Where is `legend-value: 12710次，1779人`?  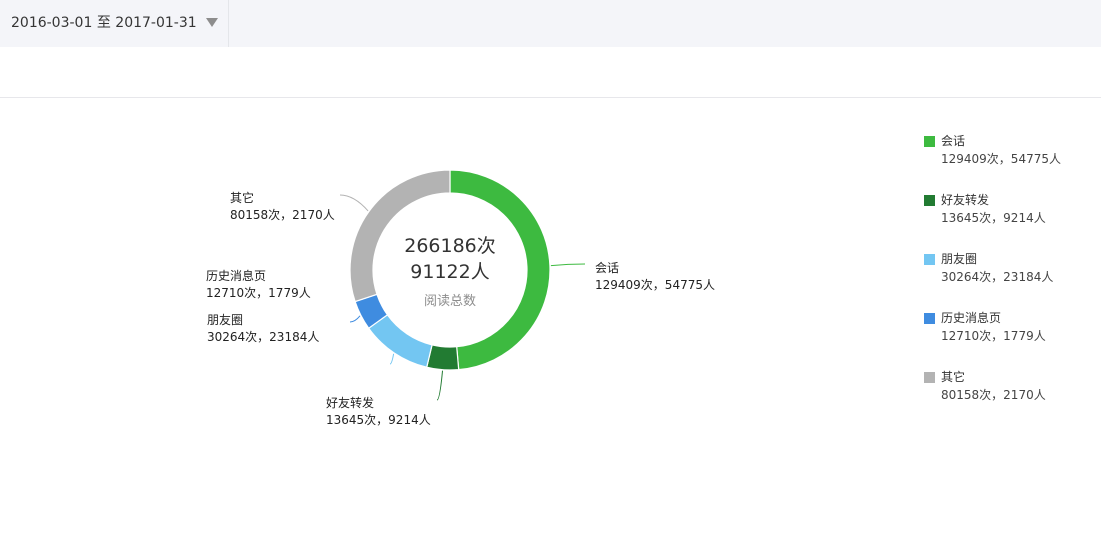
legend-value: 12710次，1779人 is located at coordinates (993, 336).